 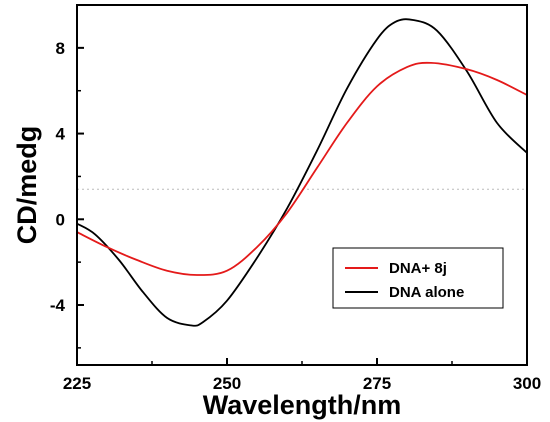 I want to click on legend: DNA+ 8j DNA alone, so click(x=418, y=278).